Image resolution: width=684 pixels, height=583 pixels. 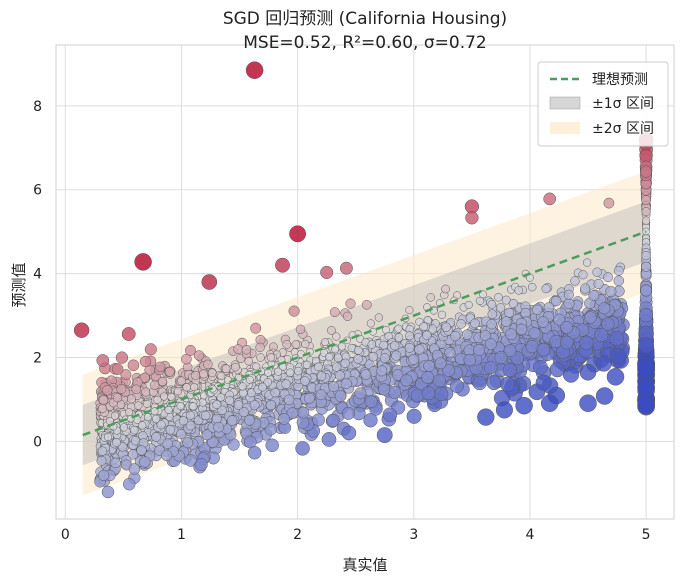 What do you see at coordinates (565, 128) in the screenshot?
I see `legend-2sigma-swatch` at bounding box center [565, 128].